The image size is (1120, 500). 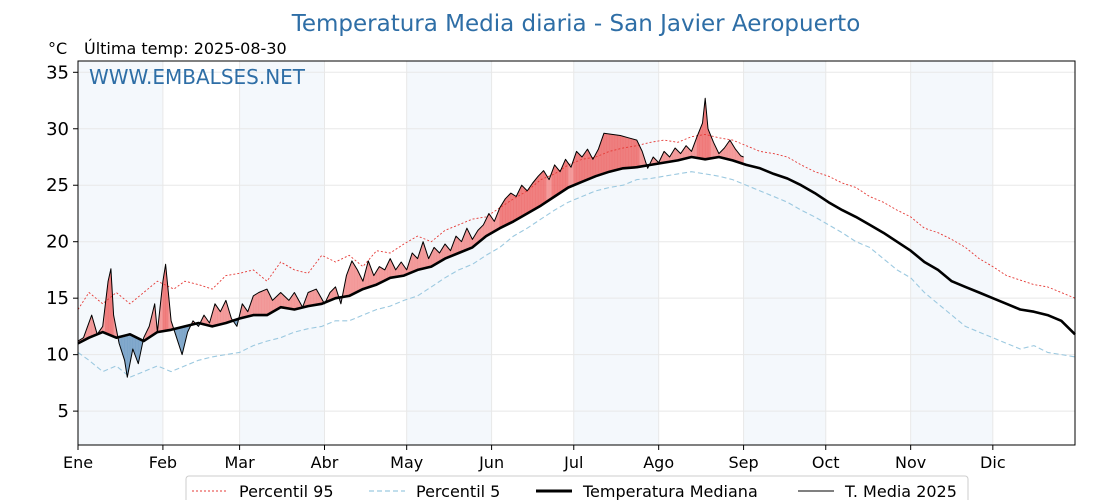 I want to click on legend-p5-label: Percentil 5, so click(x=458, y=491).